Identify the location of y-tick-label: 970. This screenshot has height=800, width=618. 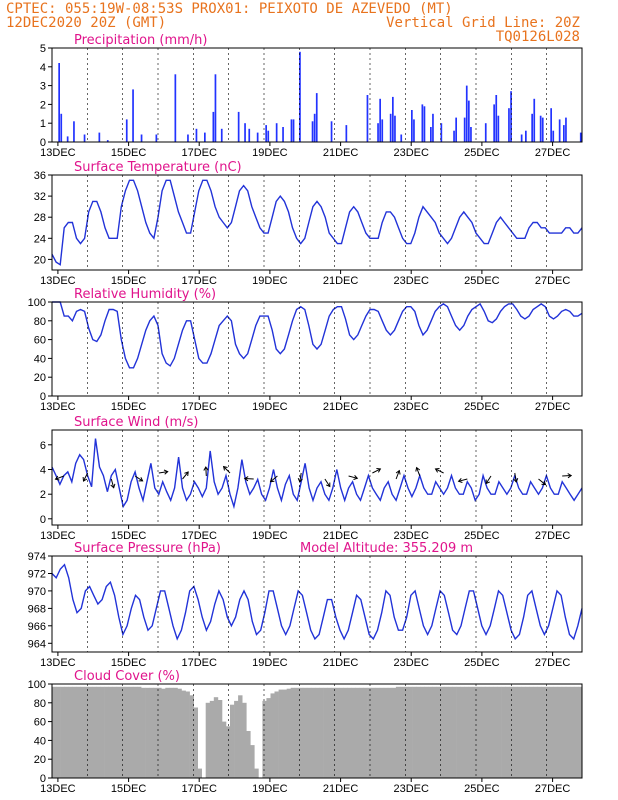
(37, 592).